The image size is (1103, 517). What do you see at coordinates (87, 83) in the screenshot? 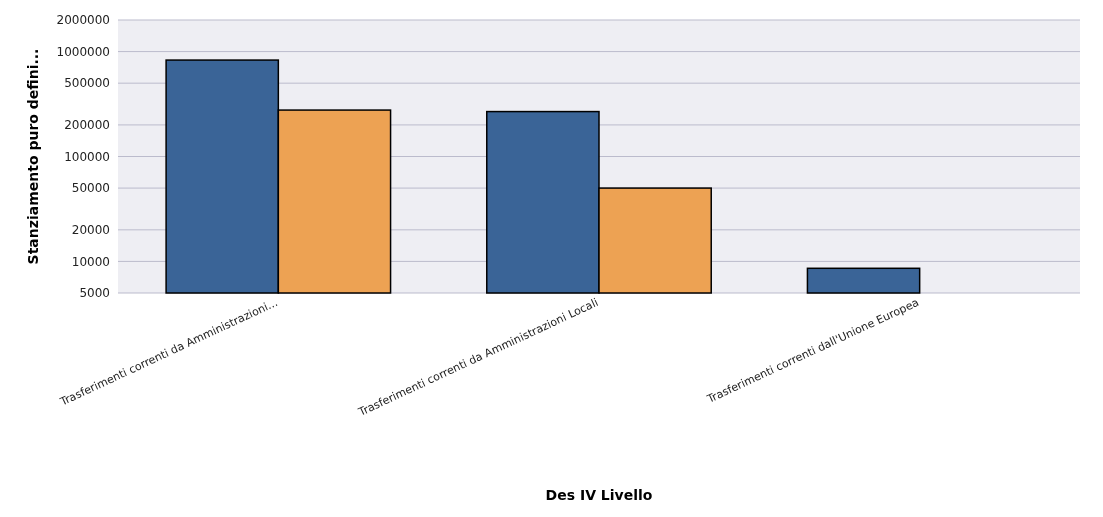
I see `y-tick-label: 500000` at bounding box center [87, 83].